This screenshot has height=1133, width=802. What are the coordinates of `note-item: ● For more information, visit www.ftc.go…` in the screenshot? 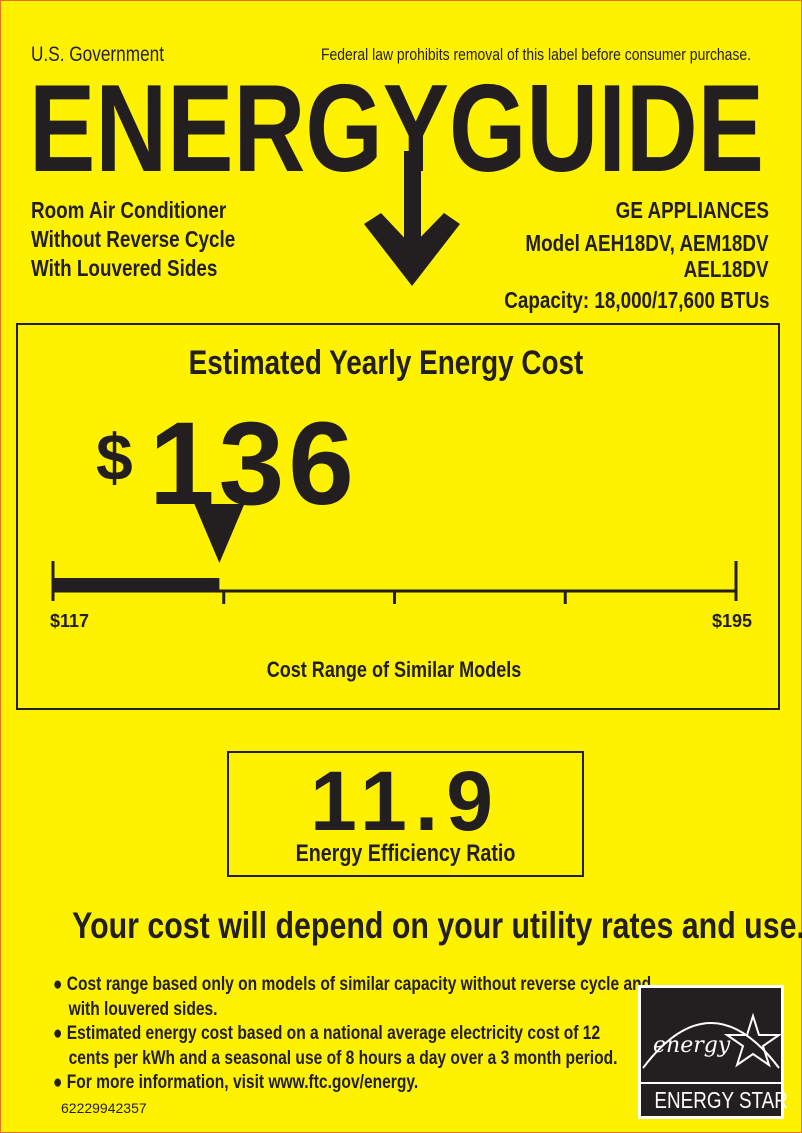 It's located at (236, 1082).